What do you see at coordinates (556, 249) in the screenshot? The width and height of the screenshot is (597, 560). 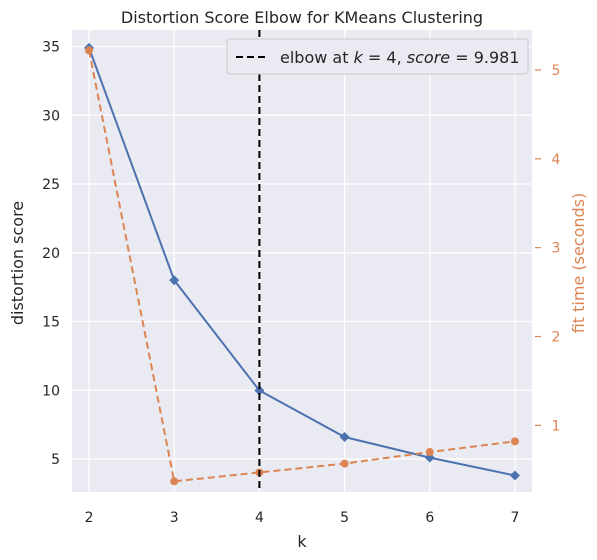 I see `y2-tick-label: 3` at bounding box center [556, 249].